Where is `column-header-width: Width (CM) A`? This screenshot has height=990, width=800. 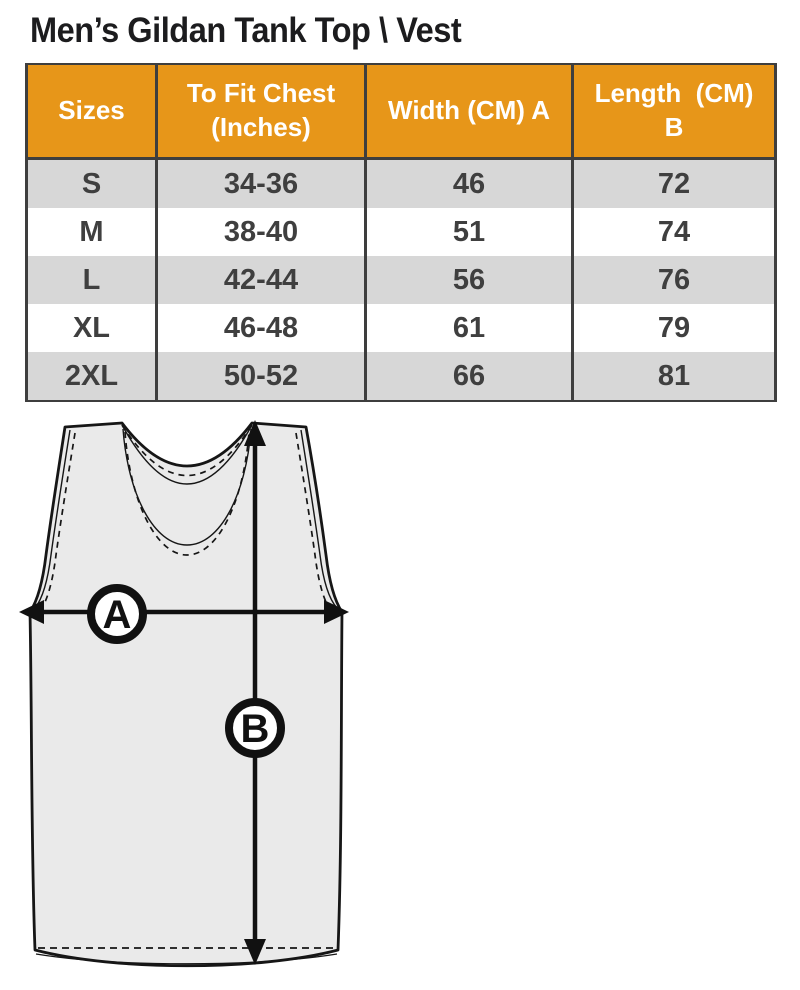 column-header-width: Width (CM) A is located at coordinates (469, 111).